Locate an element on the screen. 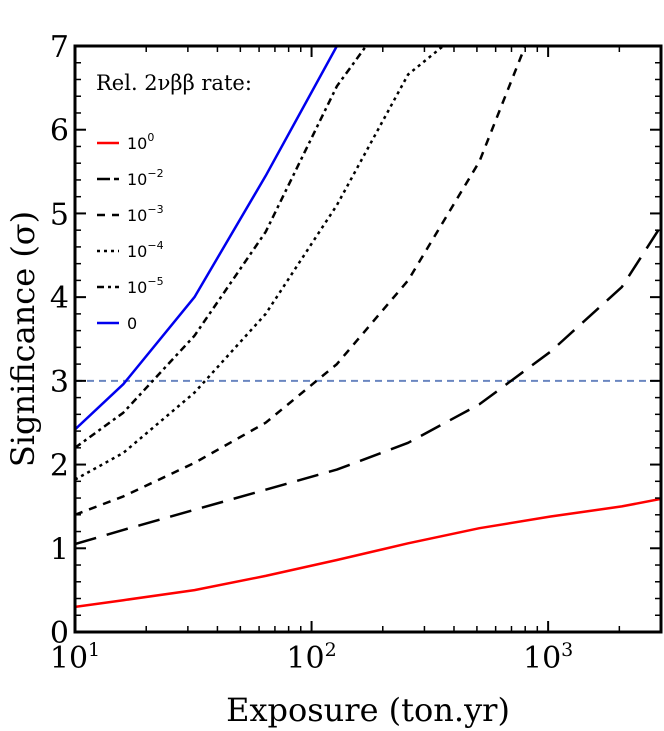 The height and width of the screenshot is (731, 664). y-tick-label: 1 is located at coordinates (59, 549).